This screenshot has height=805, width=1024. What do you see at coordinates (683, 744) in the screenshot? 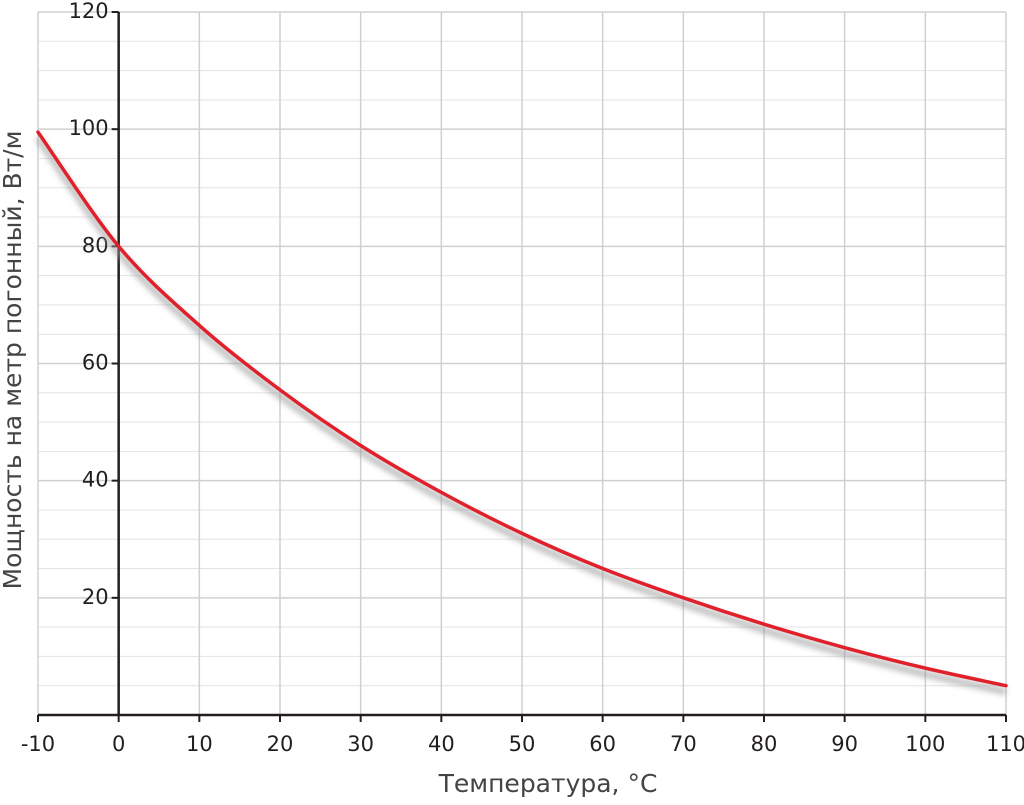
I see `x-tick-label: 70` at bounding box center [683, 744].